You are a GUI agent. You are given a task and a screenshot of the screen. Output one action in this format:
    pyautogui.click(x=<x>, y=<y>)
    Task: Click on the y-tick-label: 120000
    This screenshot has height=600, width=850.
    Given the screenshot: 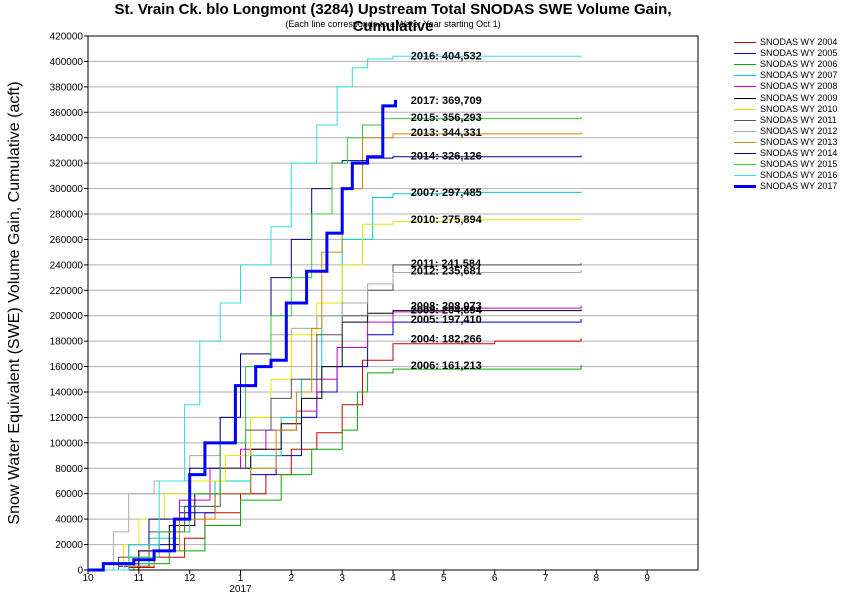 What is the action you would take?
    pyautogui.click(x=67, y=418)
    